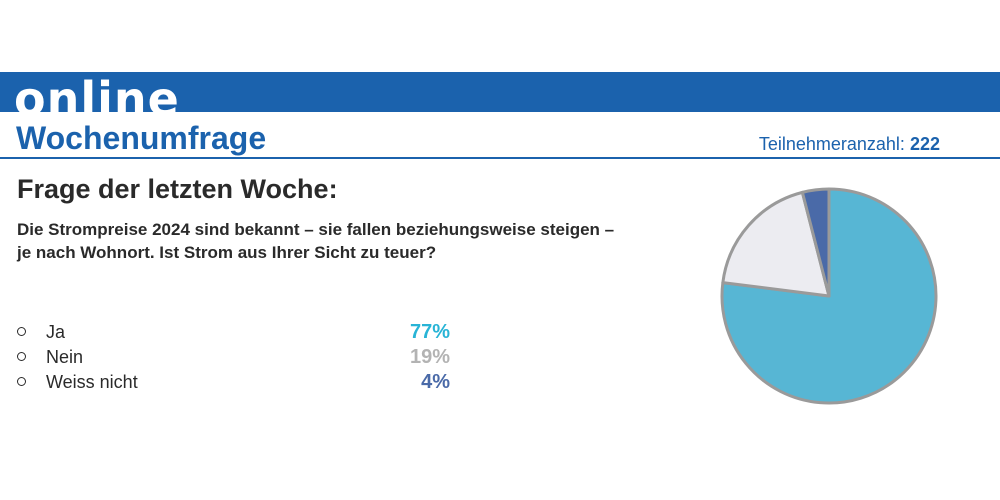 The width and height of the screenshot is (1000, 500). What do you see at coordinates (500, 92) in the screenshot?
I see `online-banner: online` at bounding box center [500, 92].